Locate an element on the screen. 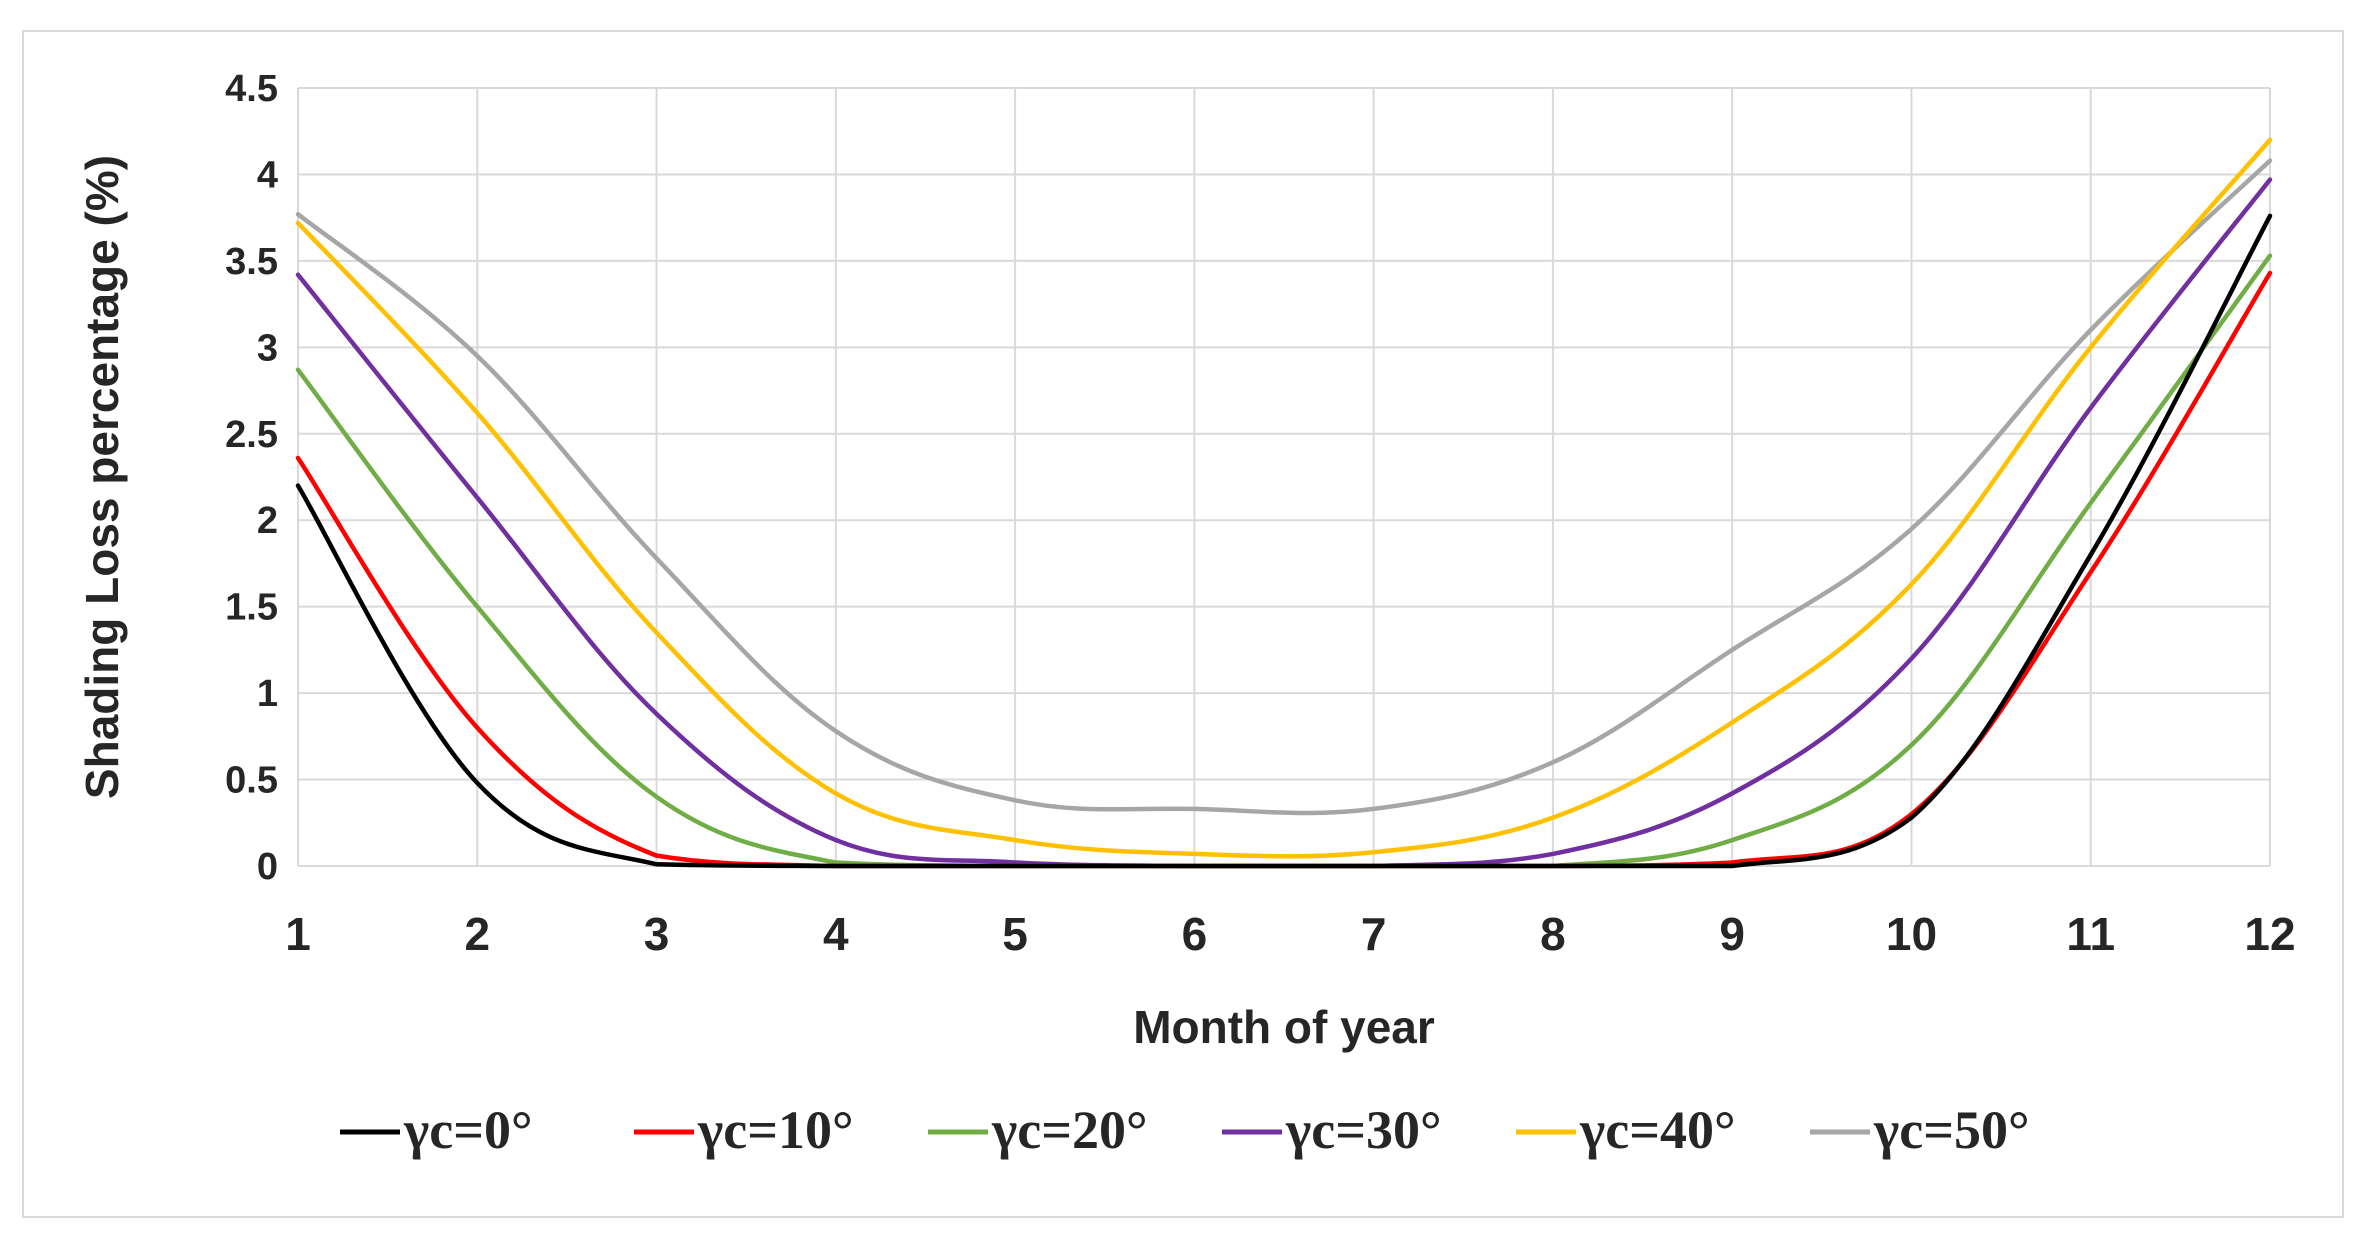 The width and height of the screenshot is (2368, 1251). y-tick-label: 3.5 is located at coordinates (251, 262).